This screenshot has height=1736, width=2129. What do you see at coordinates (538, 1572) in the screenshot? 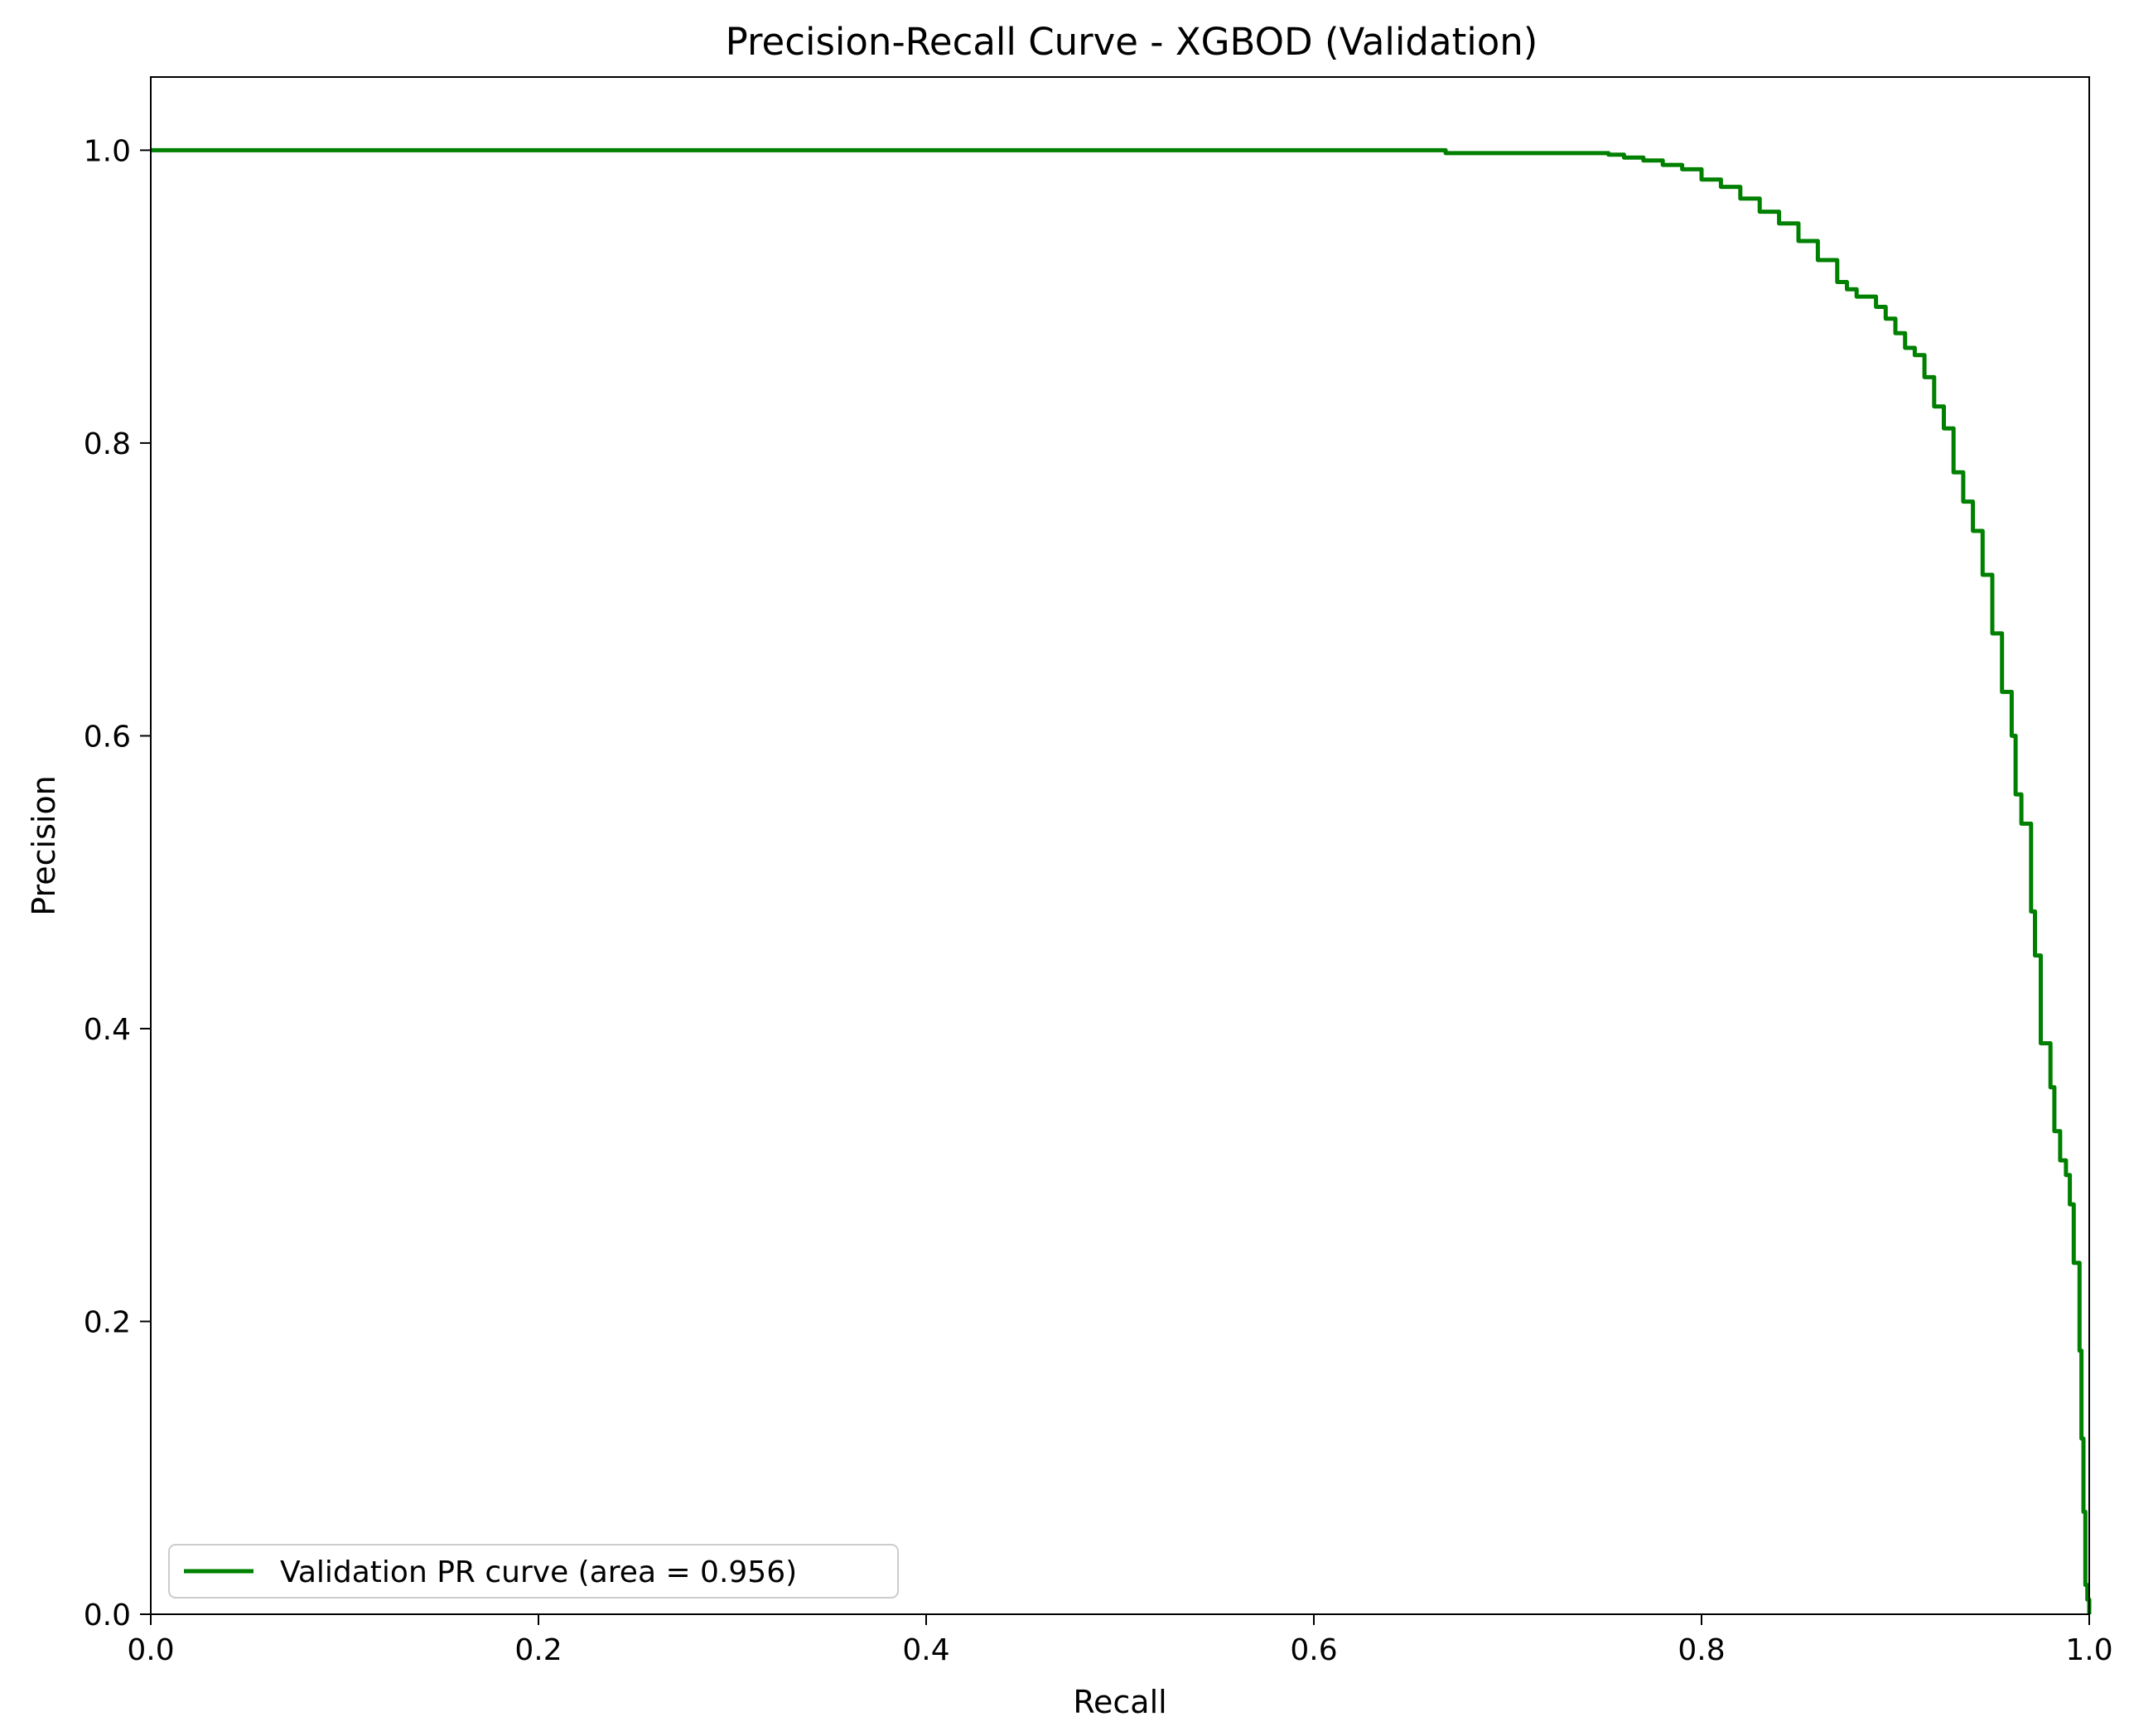
I see `legend-entry-label: Validation PR curve (area = 0.956)` at bounding box center [538, 1572].